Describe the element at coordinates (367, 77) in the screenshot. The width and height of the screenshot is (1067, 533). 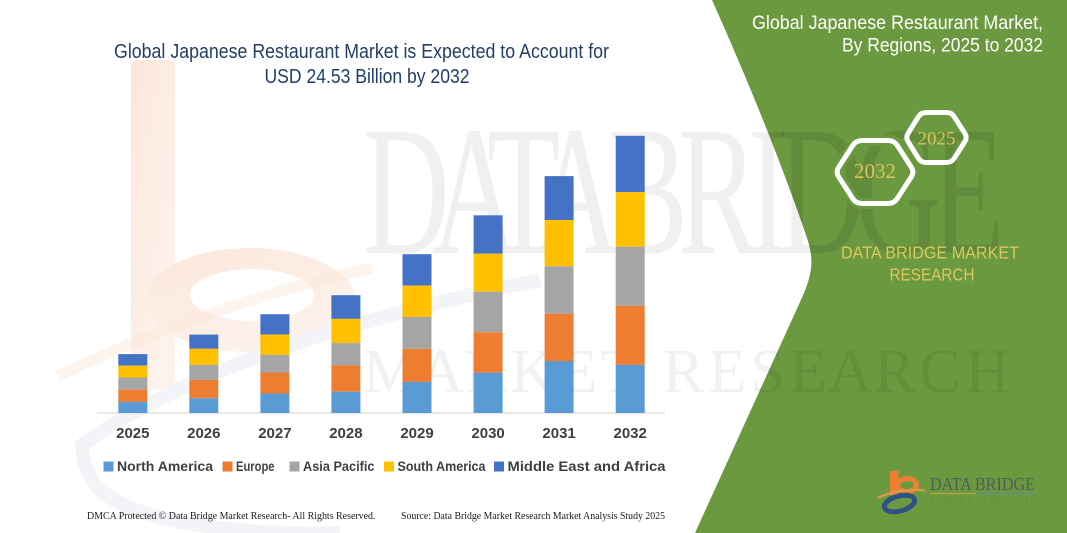
I see `svg-text: USD 24.53 Billion by 2032` at that location.